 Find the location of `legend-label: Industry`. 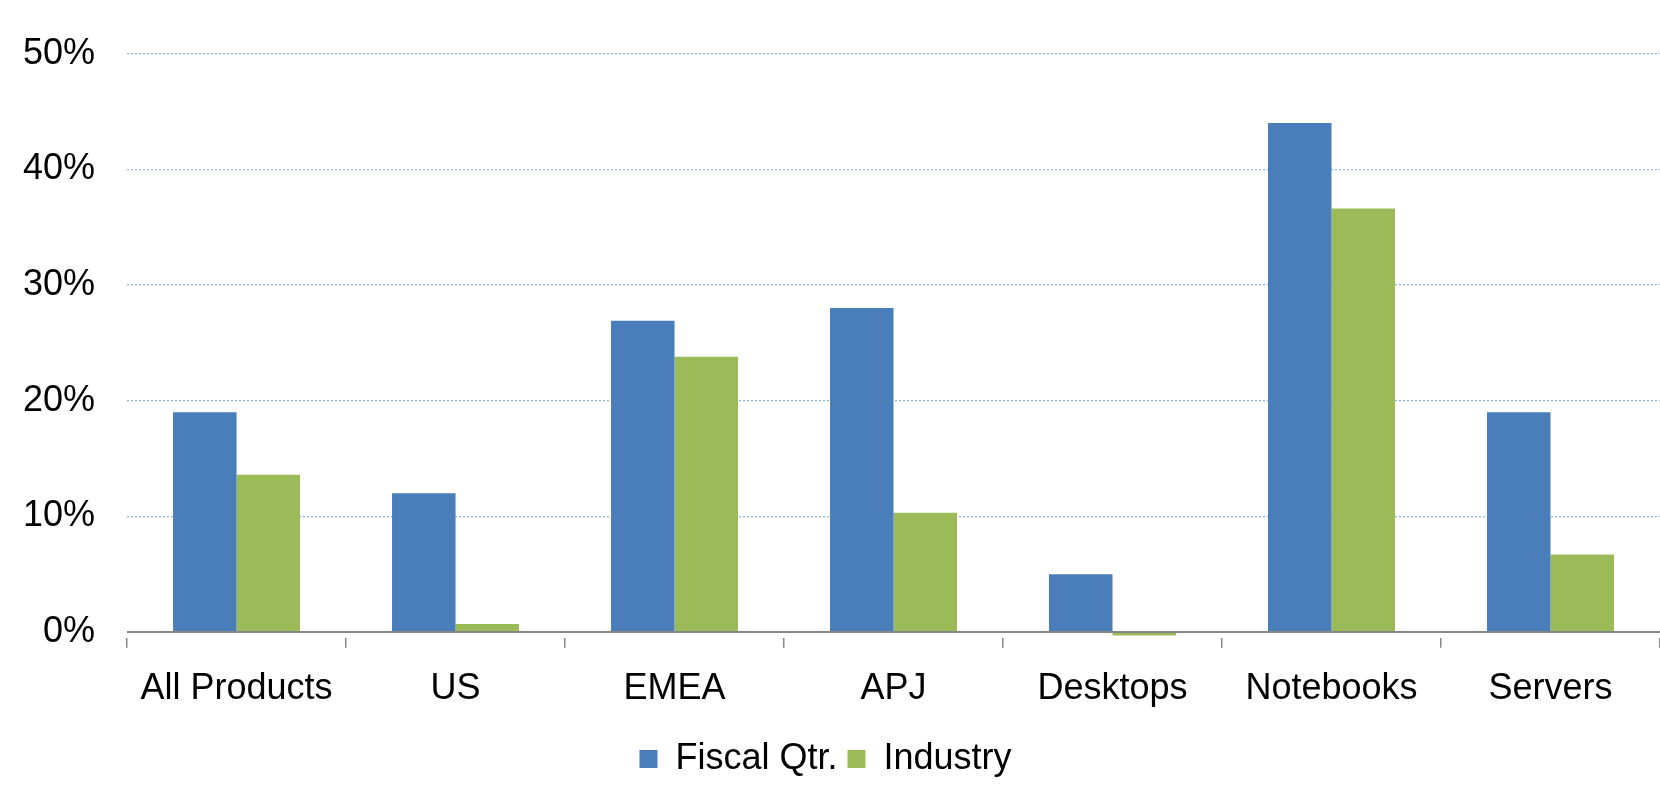

legend-label: Industry is located at coordinates (947, 756).